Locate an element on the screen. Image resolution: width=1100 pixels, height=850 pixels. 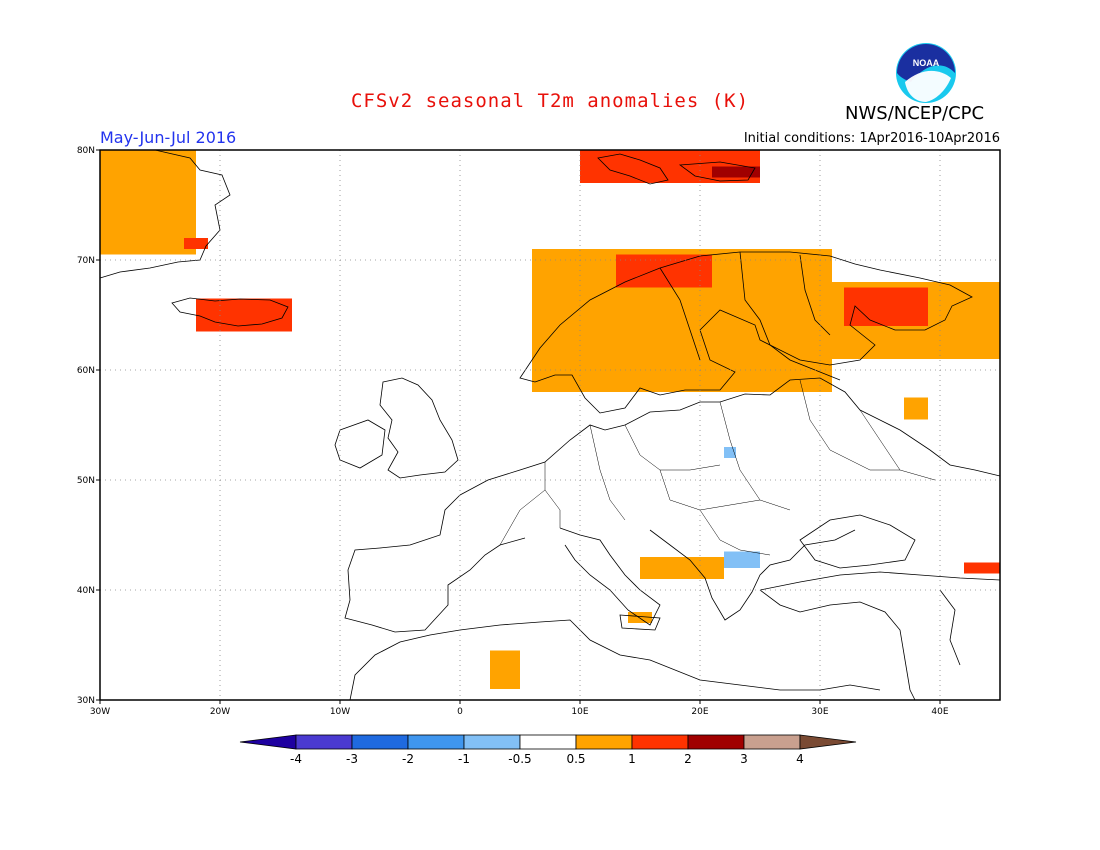
colorbar-arrow-low is located at coordinates (268, 742).